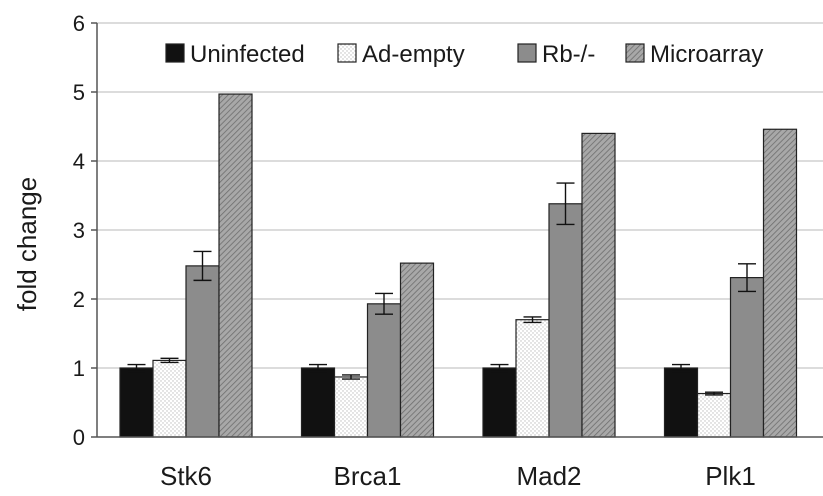 This screenshot has width=823, height=496. Describe the element at coordinates (79, 437) in the screenshot. I see `y-tick-label: 0` at that location.